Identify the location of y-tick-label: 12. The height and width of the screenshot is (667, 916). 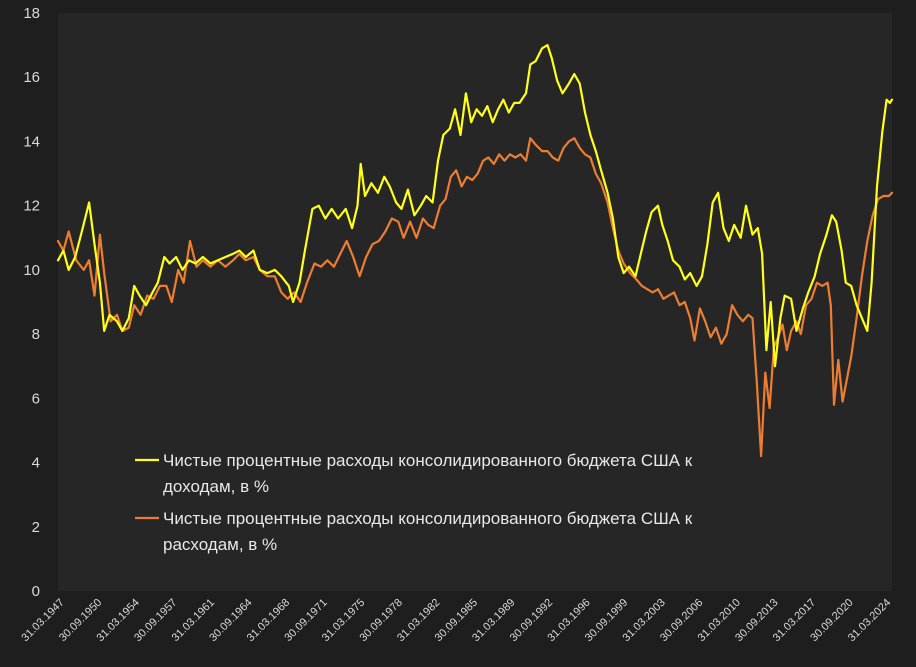
(31, 206).